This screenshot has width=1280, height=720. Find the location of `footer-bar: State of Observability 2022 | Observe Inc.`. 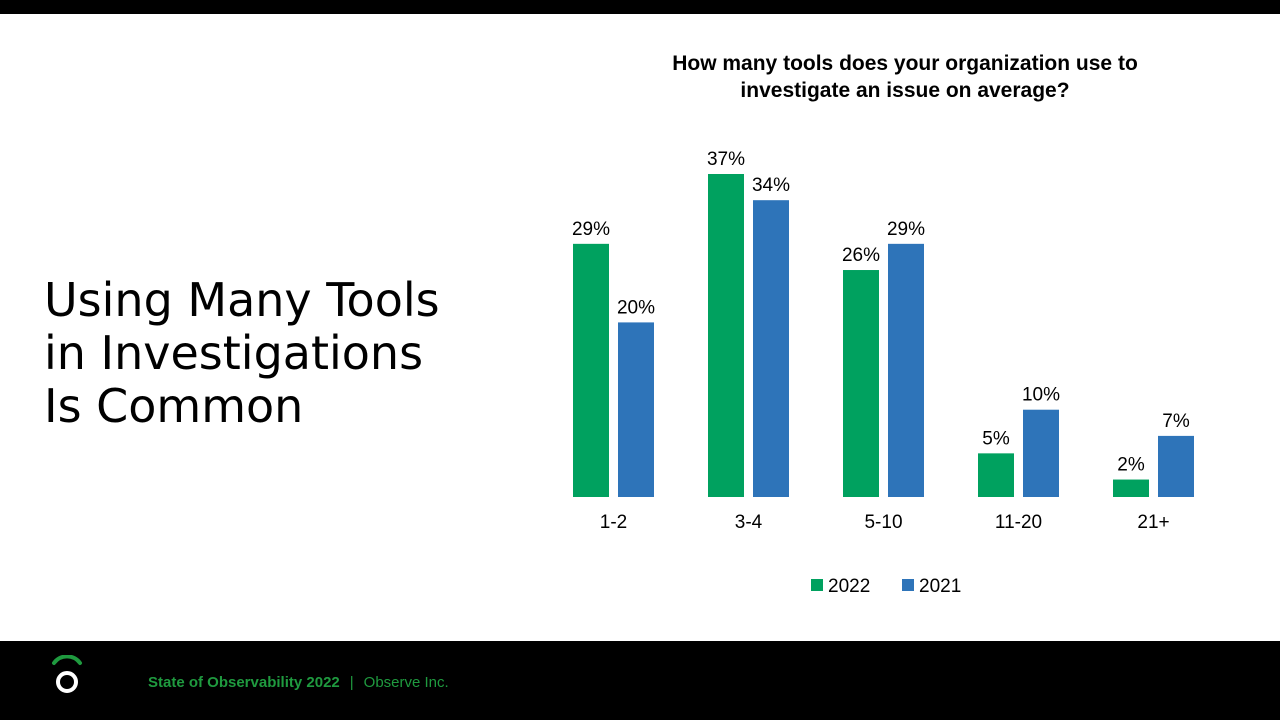

footer-bar: State of Observability 2022 | Observe Inc. is located at coordinates (640, 680).